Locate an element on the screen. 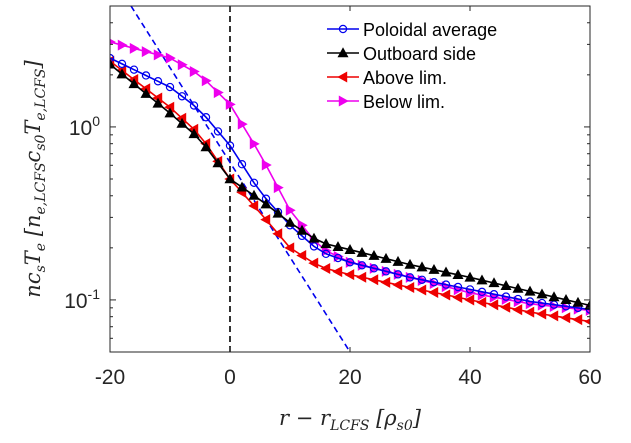 The image size is (631, 443). x-tick-label: 40 is located at coordinates (469, 377).